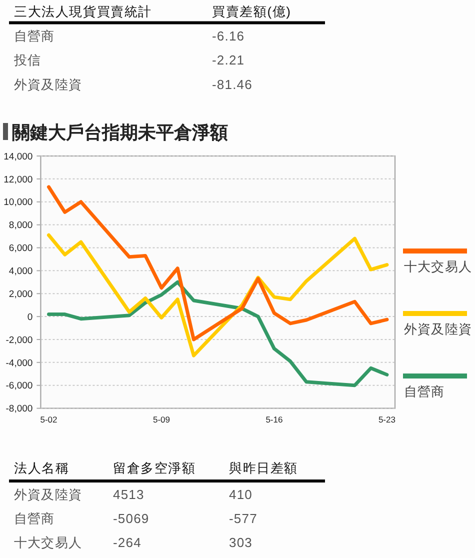 This screenshot has width=475, height=558. I want to click on legend-label: 外資及陸資, so click(438, 329).